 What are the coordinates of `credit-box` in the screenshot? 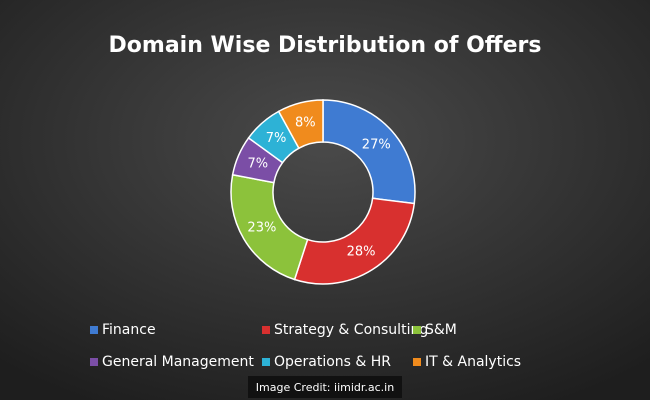 It's located at (325, 387).